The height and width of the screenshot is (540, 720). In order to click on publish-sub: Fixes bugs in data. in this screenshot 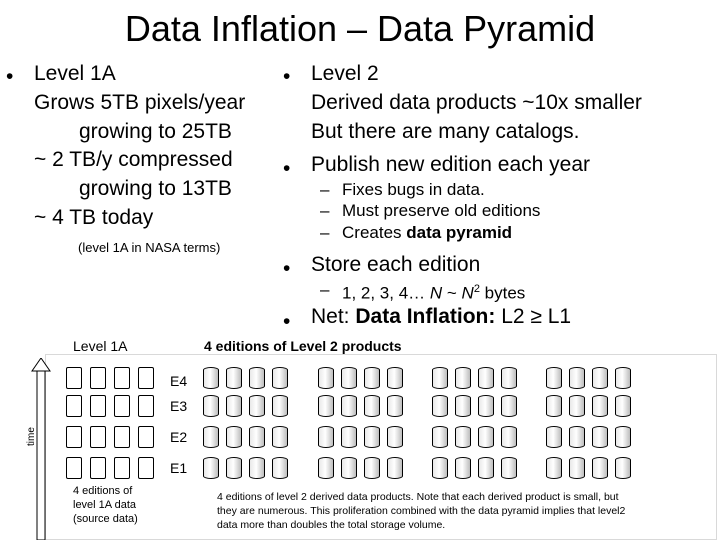, I will do `click(413, 189)`.